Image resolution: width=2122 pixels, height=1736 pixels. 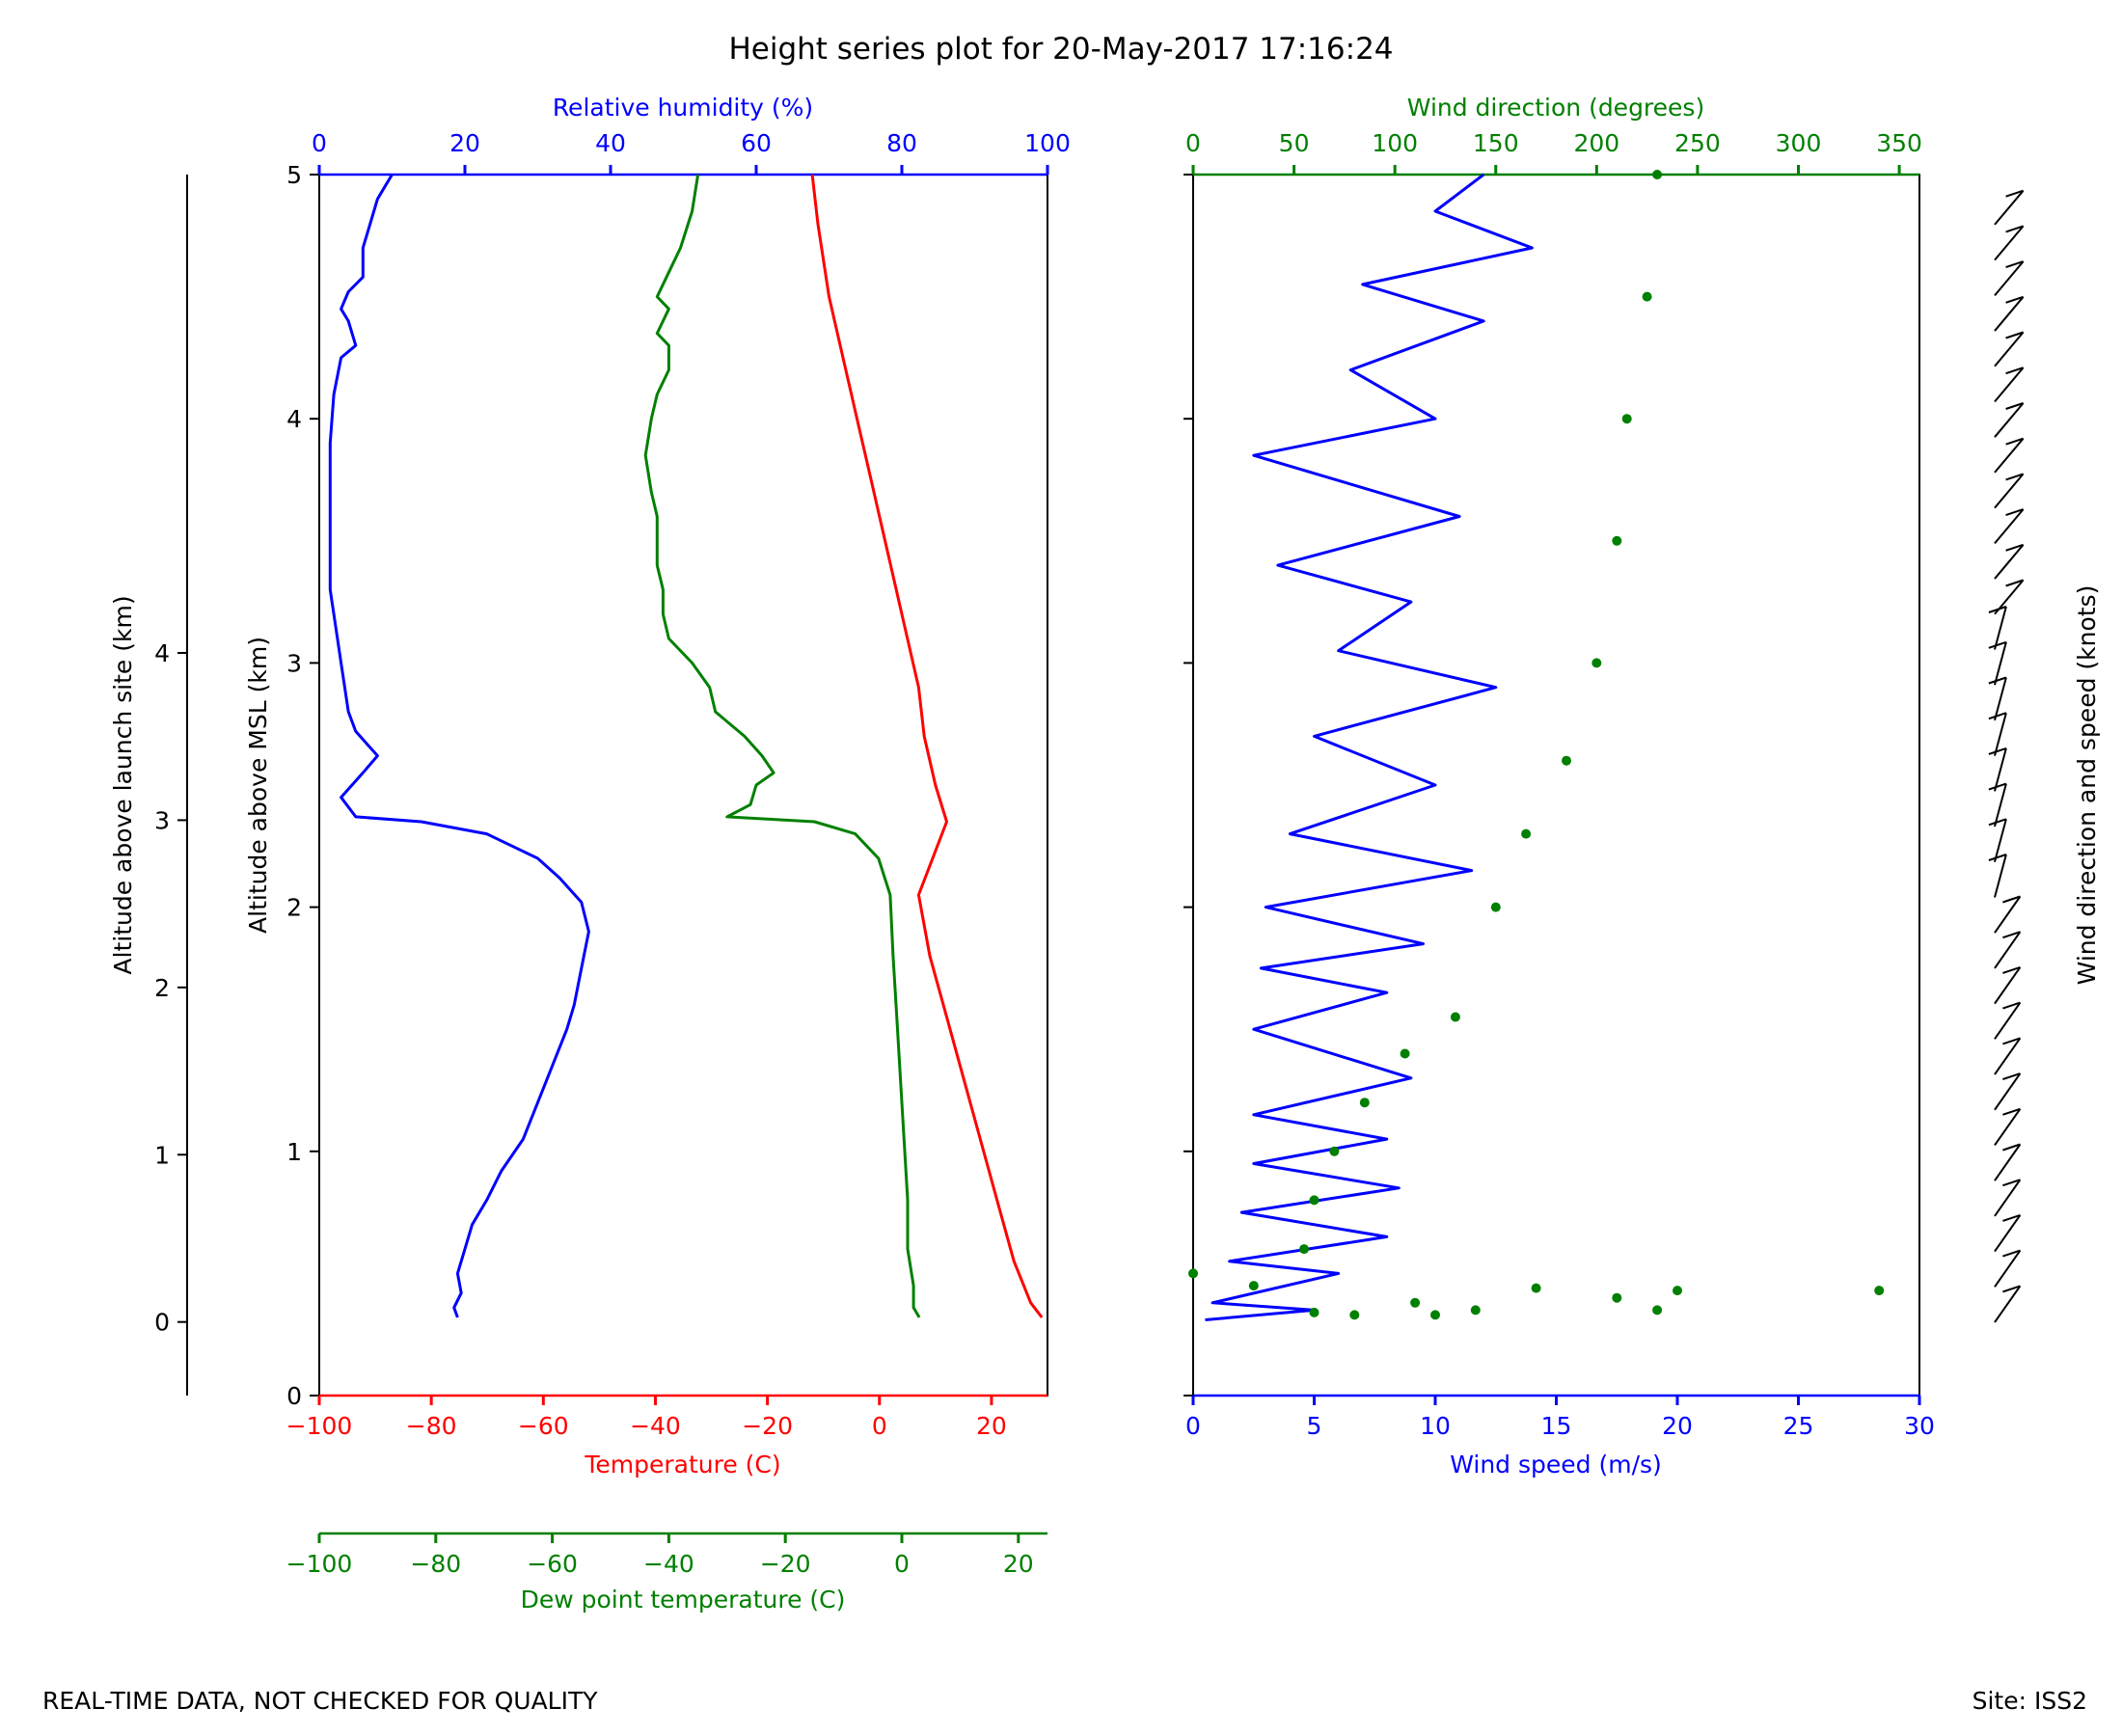 What do you see at coordinates (162, 988) in the screenshot?
I see `launch-site-tick-label: 2` at bounding box center [162, 988].